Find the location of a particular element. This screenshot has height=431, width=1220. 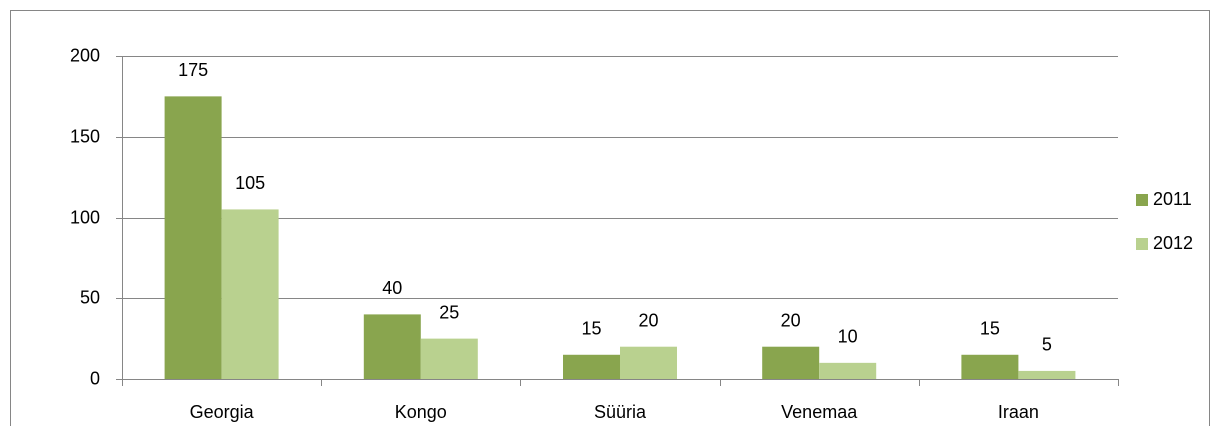

x-tick-label: Kongo is located at coordinates (421, 412).